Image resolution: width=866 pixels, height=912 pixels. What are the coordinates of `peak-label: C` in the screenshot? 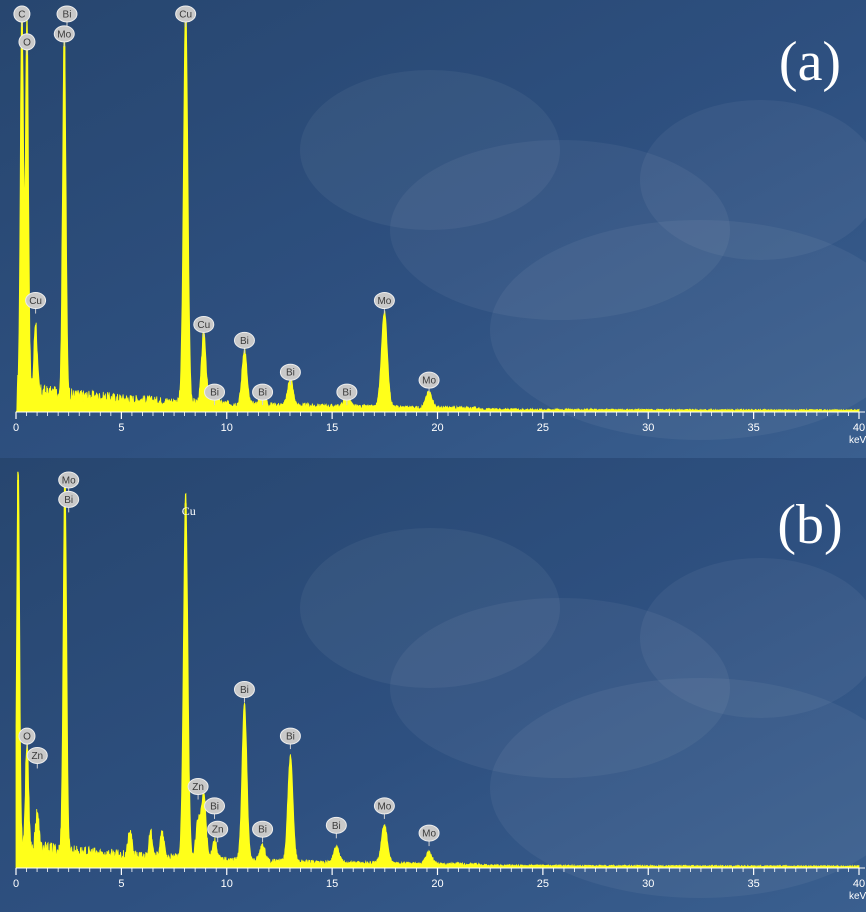 It's located at (22, 16).